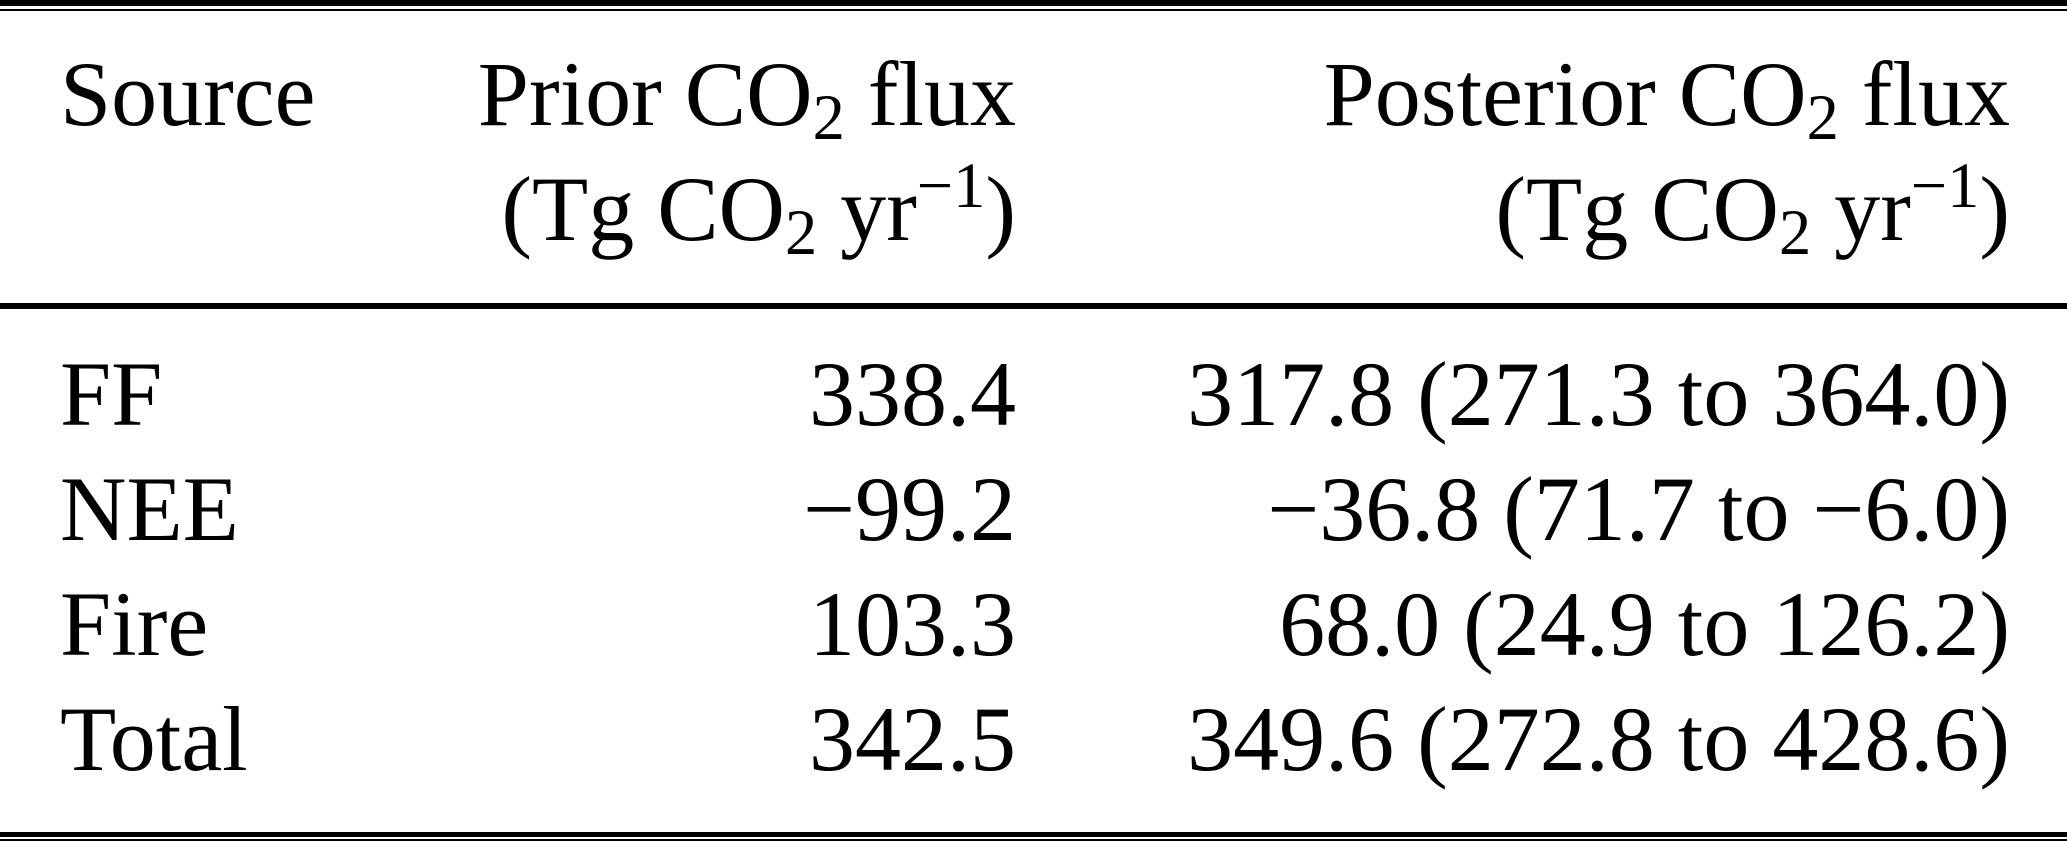 The image size is (2067, 841). I want to click on header-posterior-subscript: 2, so click(1822, 118).